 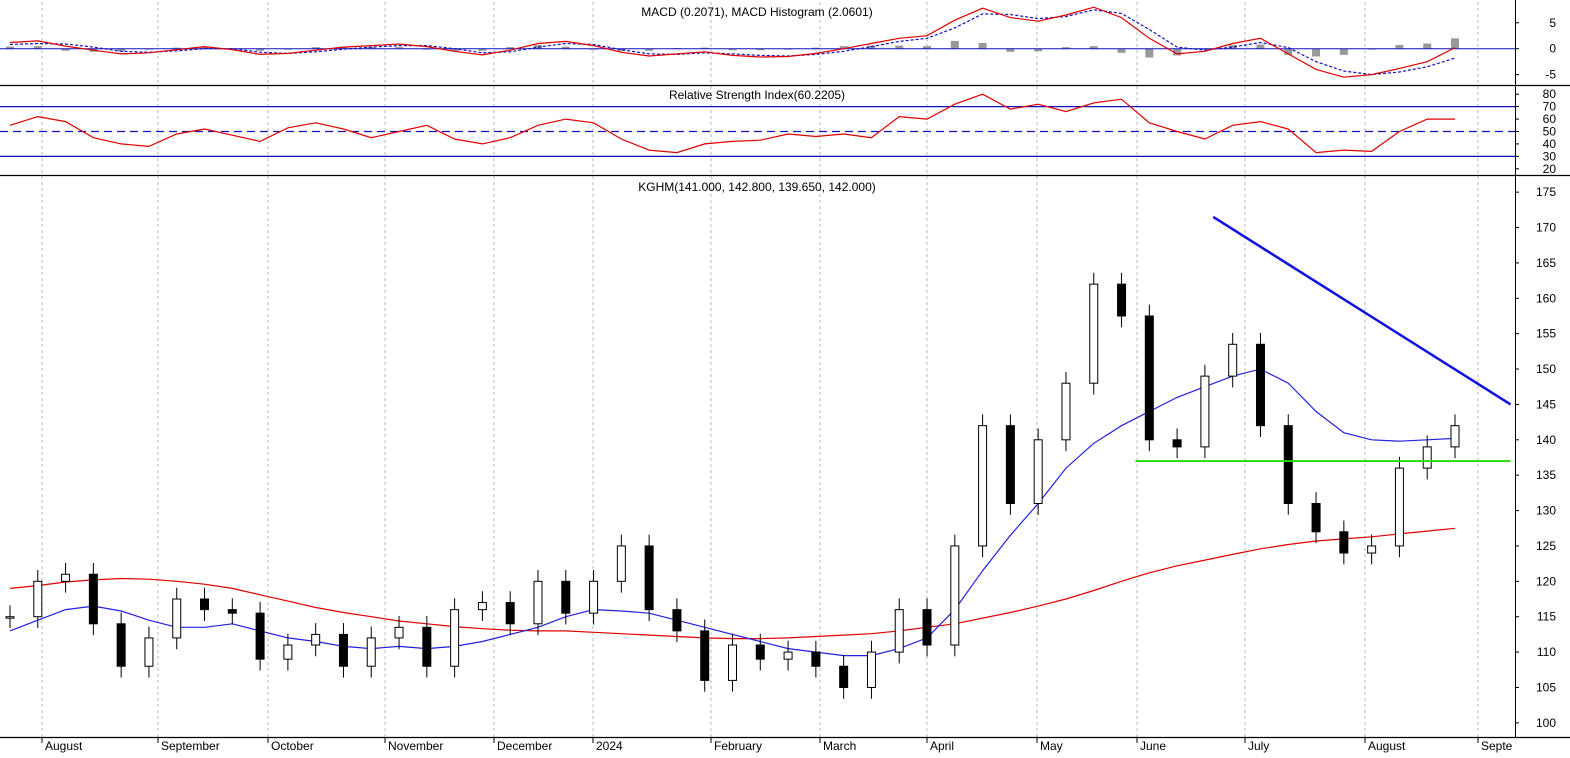 I want to click on price-tick-label: 165, so click(x=1546, y=263).